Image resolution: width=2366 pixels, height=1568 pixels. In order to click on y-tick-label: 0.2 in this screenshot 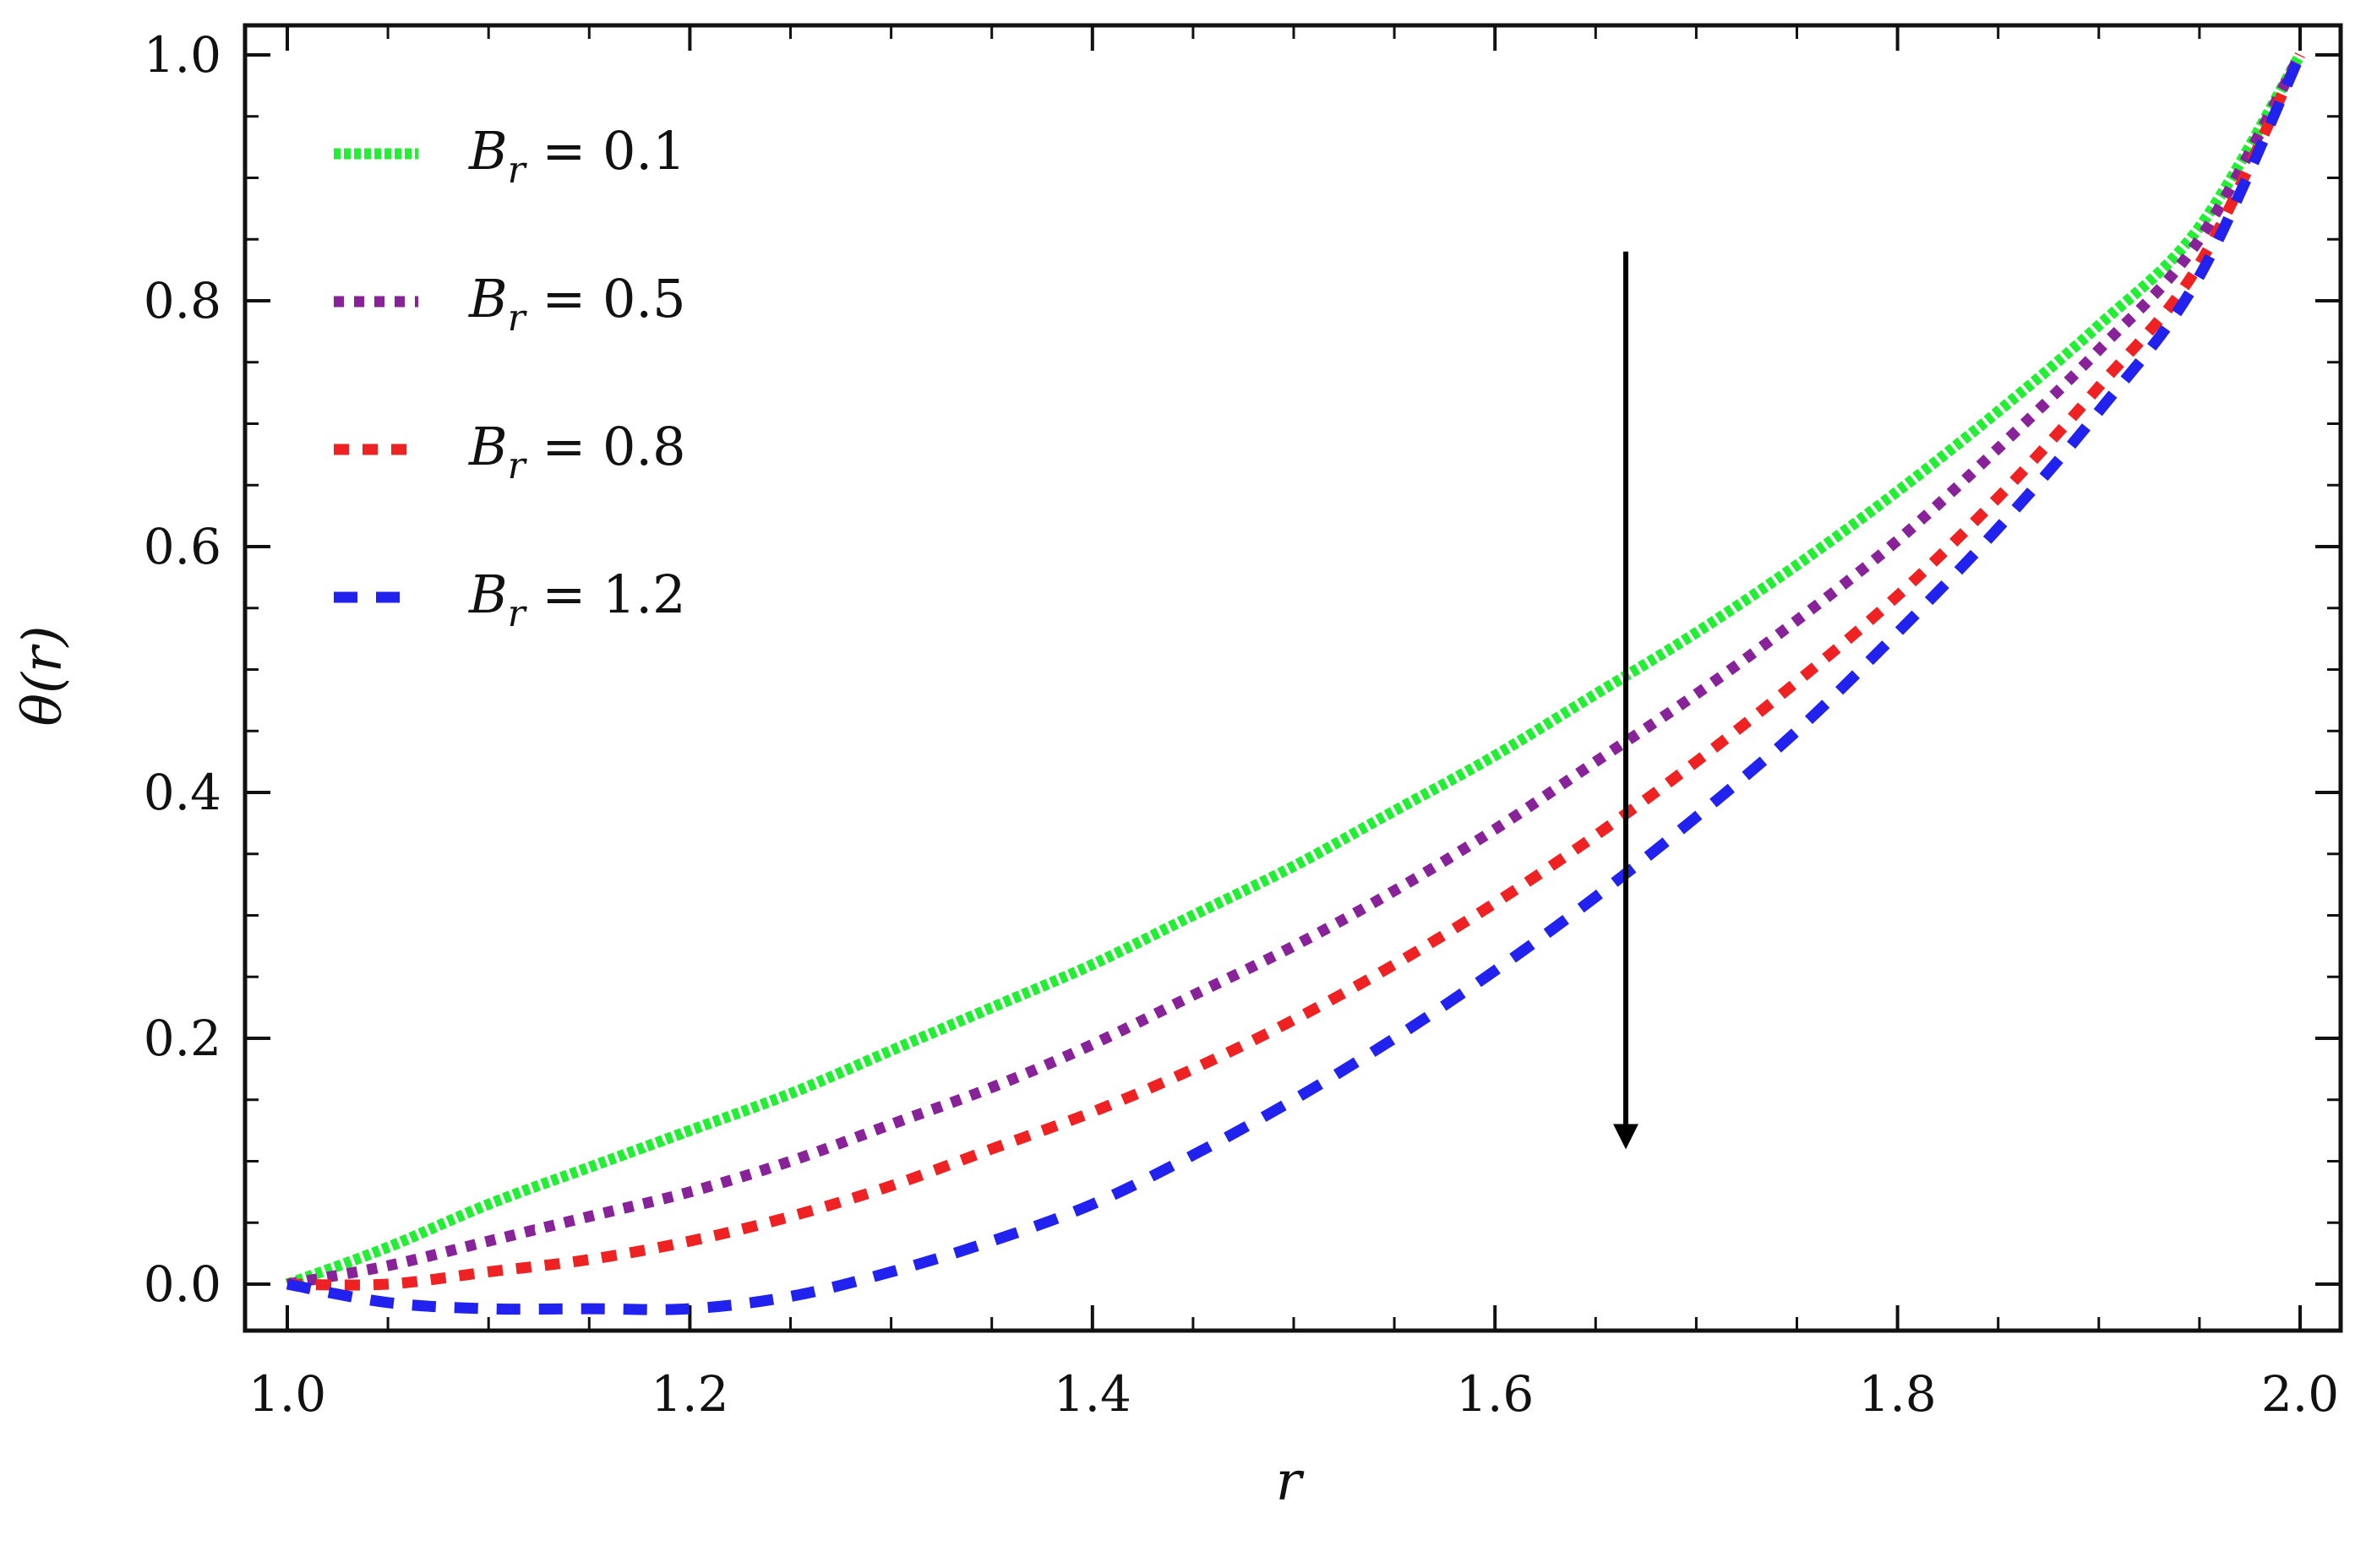, I will do `click(182, 1038)`.